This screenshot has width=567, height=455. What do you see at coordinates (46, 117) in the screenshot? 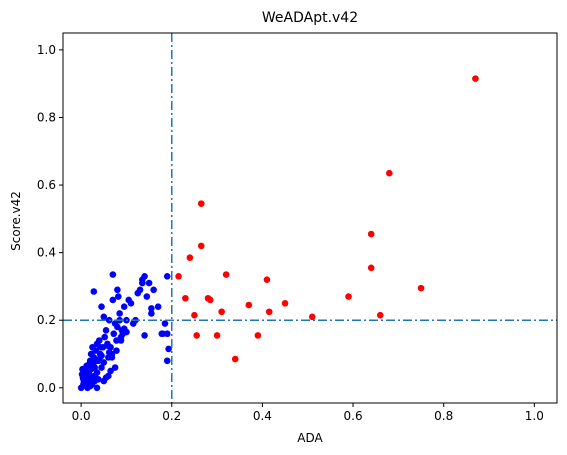
I see `y-tick-label: 0.8` at bounding box center [46, 117].